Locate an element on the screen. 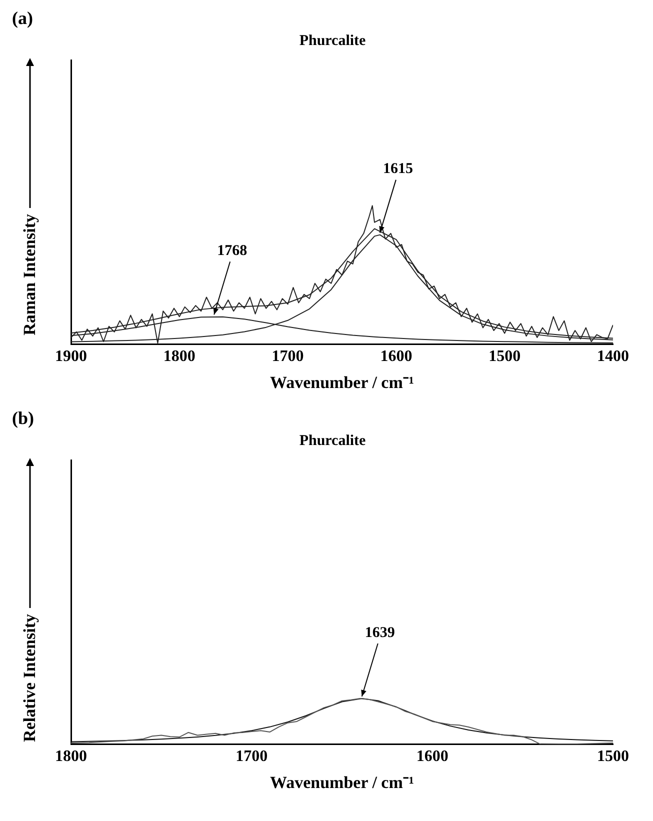  annotation: 1639 is located at coordinates (379, 632).